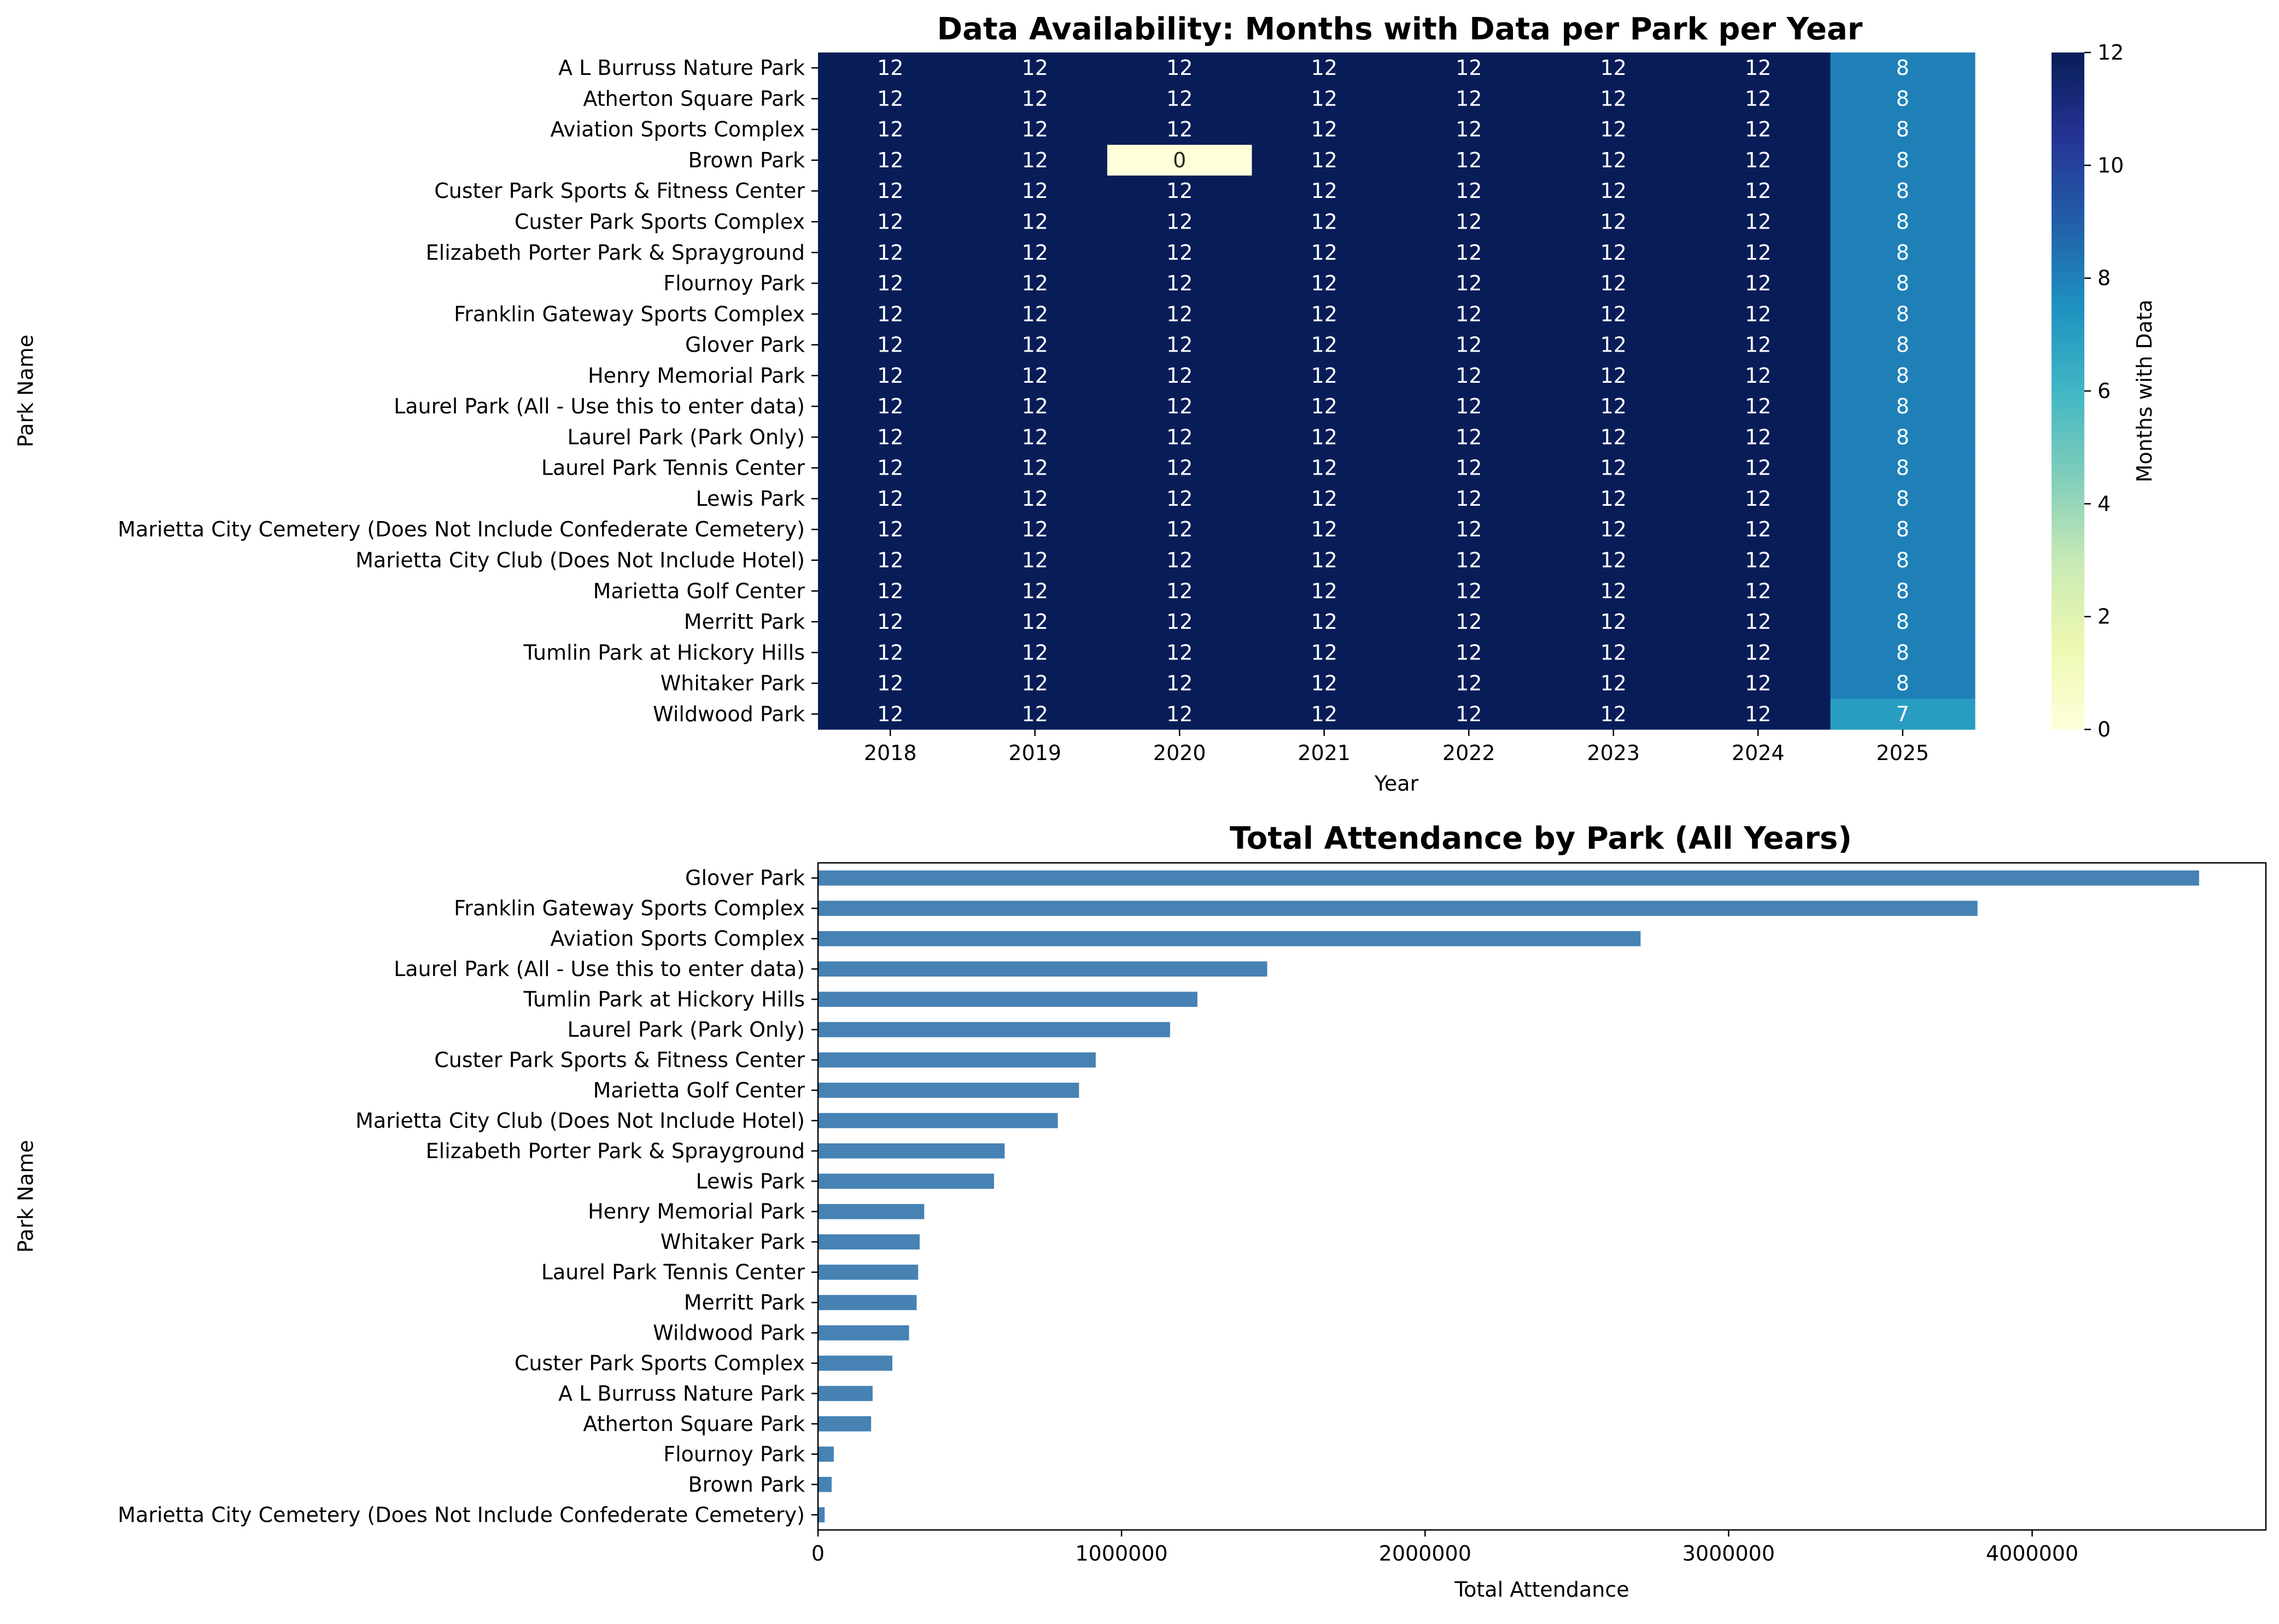 This screenshot has height=1624, width=2279. I want to click on bar-y-tick-label: Franklin Gateway Sports Complex, so click(629, 908).